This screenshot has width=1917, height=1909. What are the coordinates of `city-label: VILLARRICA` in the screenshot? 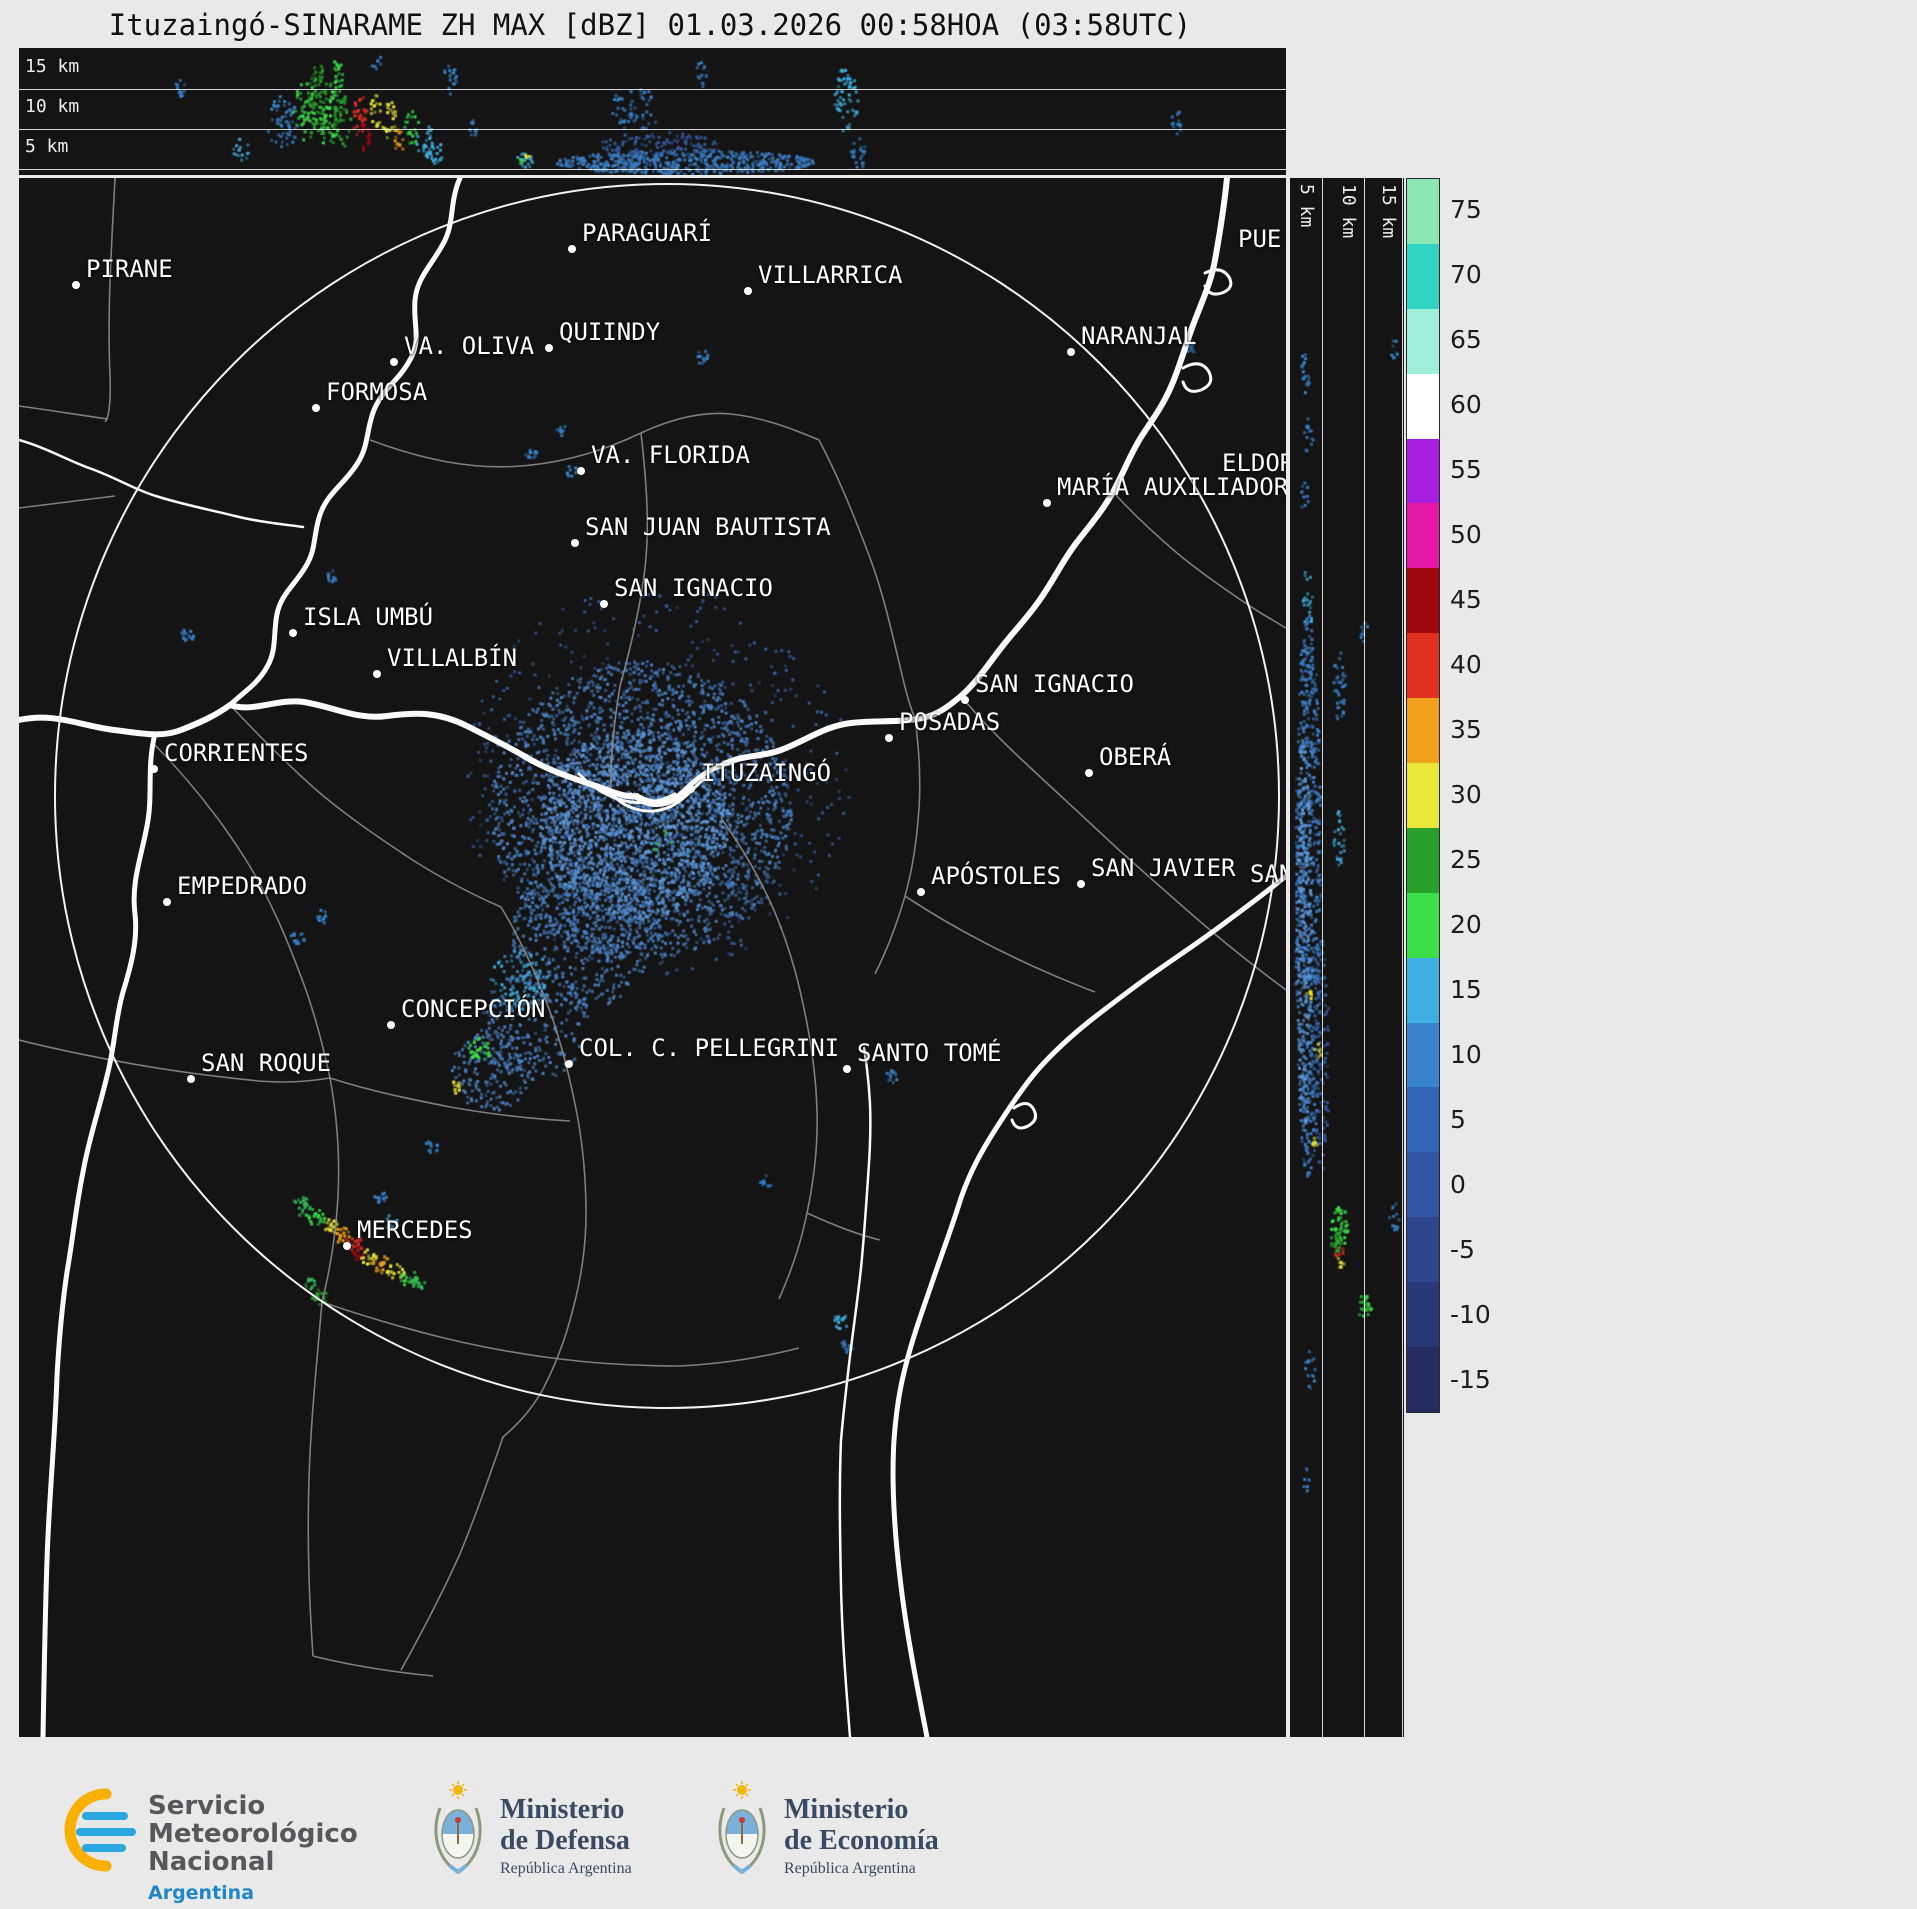 It's located at (830, 275).